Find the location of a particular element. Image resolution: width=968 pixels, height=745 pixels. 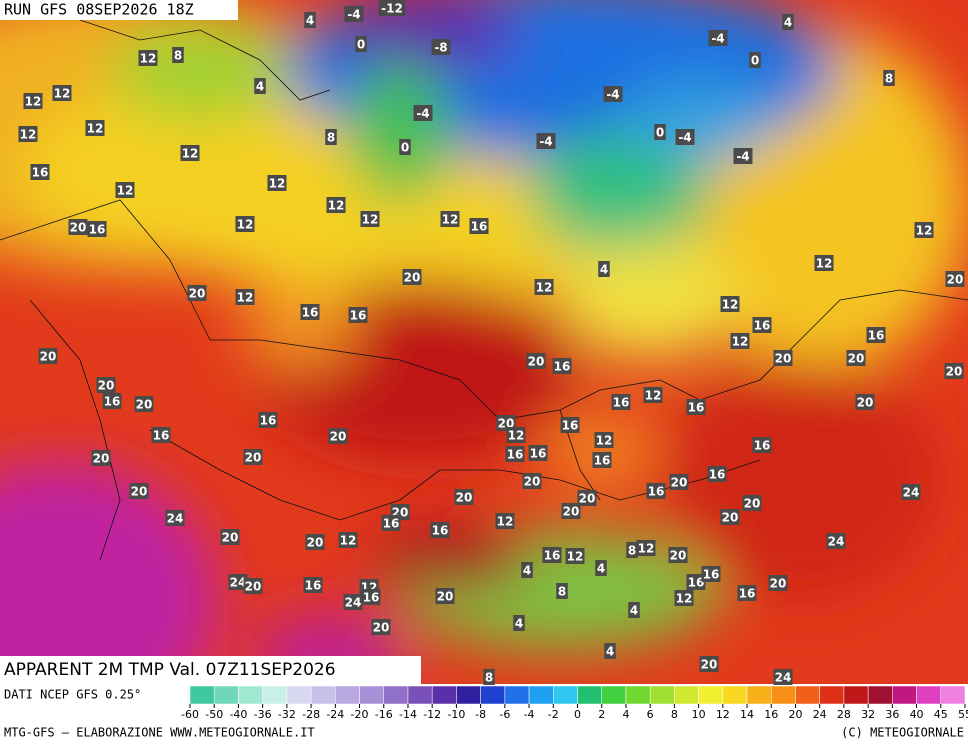

legend-tick-label: 14 is located at coordinates (747, 714).